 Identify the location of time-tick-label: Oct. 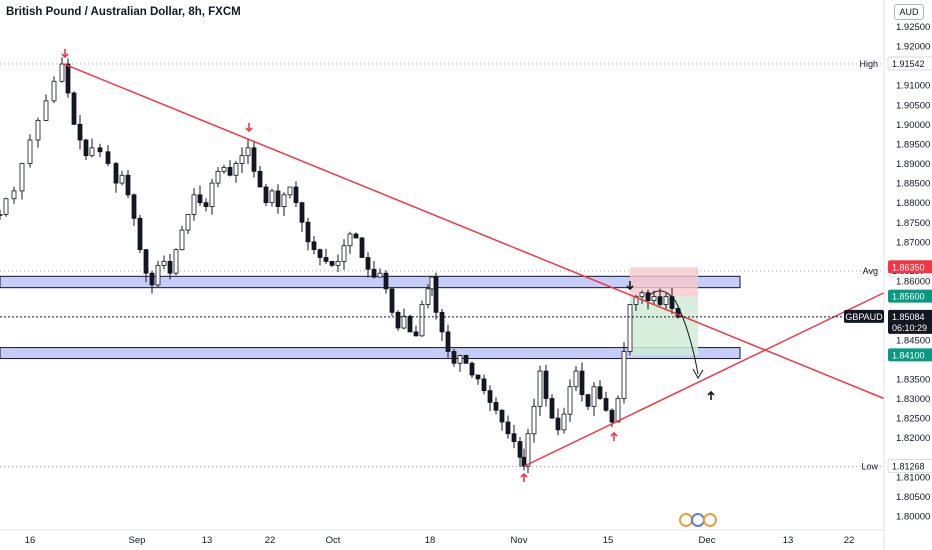
(333, 540).